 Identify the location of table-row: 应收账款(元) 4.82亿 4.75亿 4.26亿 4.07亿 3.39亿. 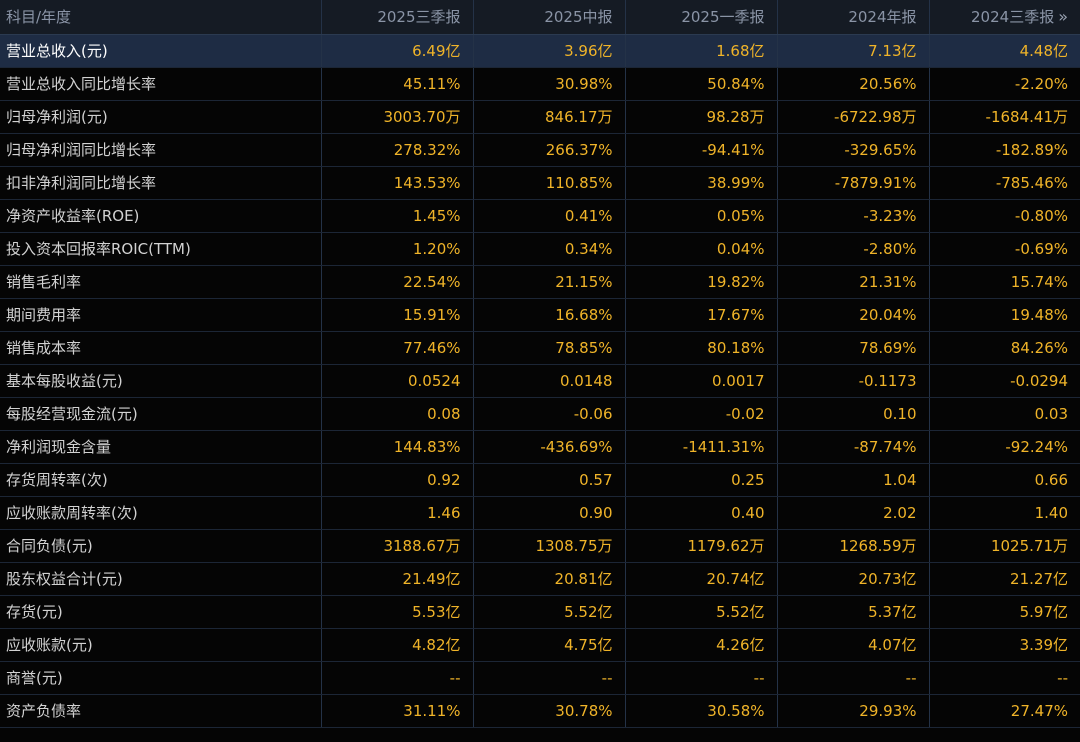
(540, 645).